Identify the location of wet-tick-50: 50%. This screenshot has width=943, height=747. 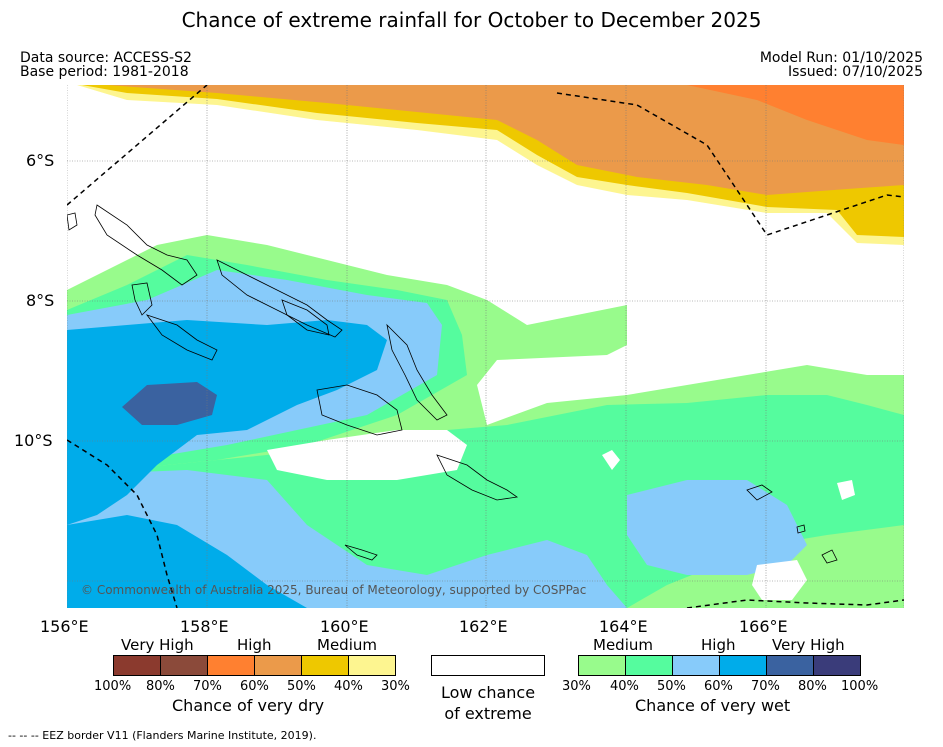
(671, 686).